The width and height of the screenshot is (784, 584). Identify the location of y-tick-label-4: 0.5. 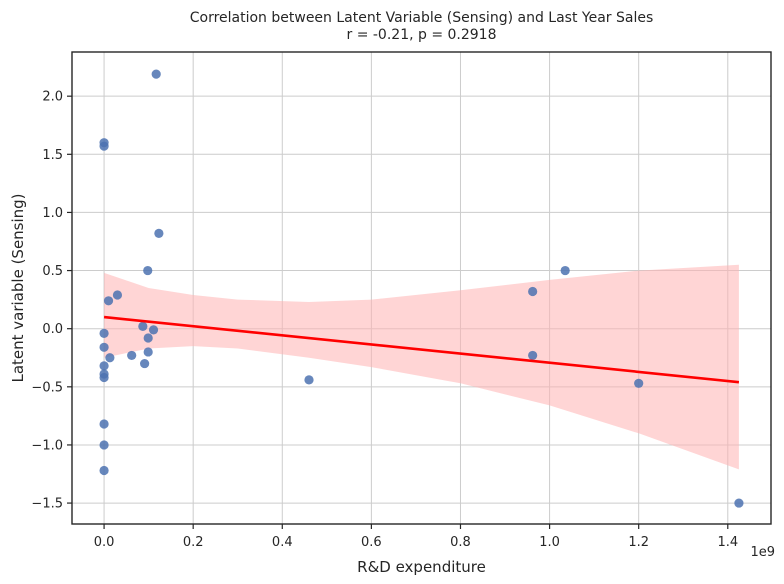
(52, 271).